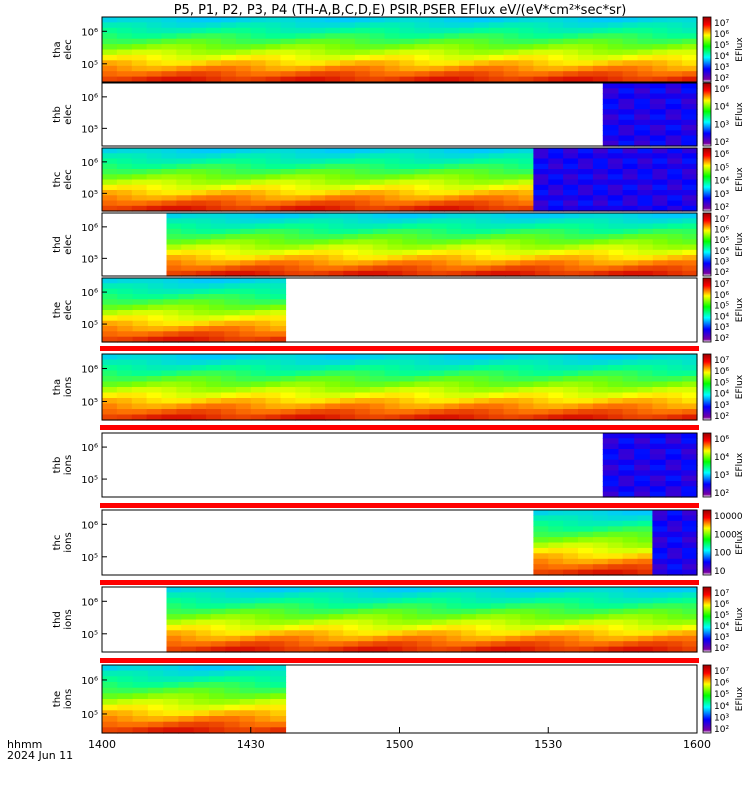 Image resolution: width=750 pixels, height=800 pixels. Describe the element at coordinates (721, 695) in the screenshot. I see `colorbar-tick-label: 10⁵` at that location.